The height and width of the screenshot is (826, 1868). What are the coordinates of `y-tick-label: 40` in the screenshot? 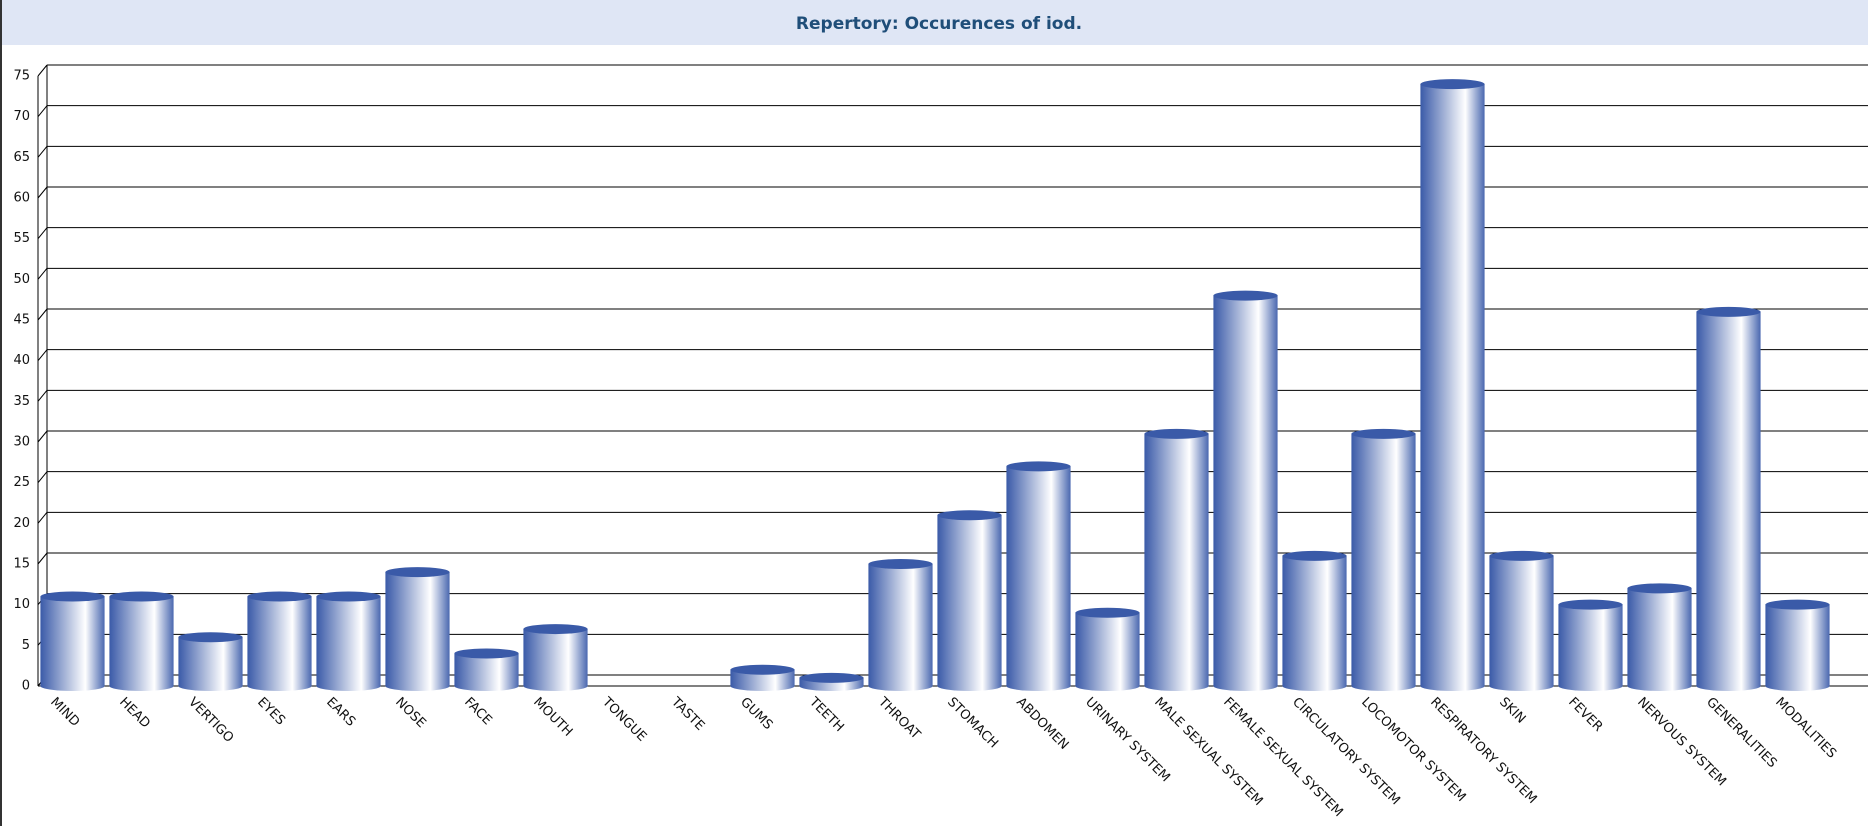 It's located at (21, 360).